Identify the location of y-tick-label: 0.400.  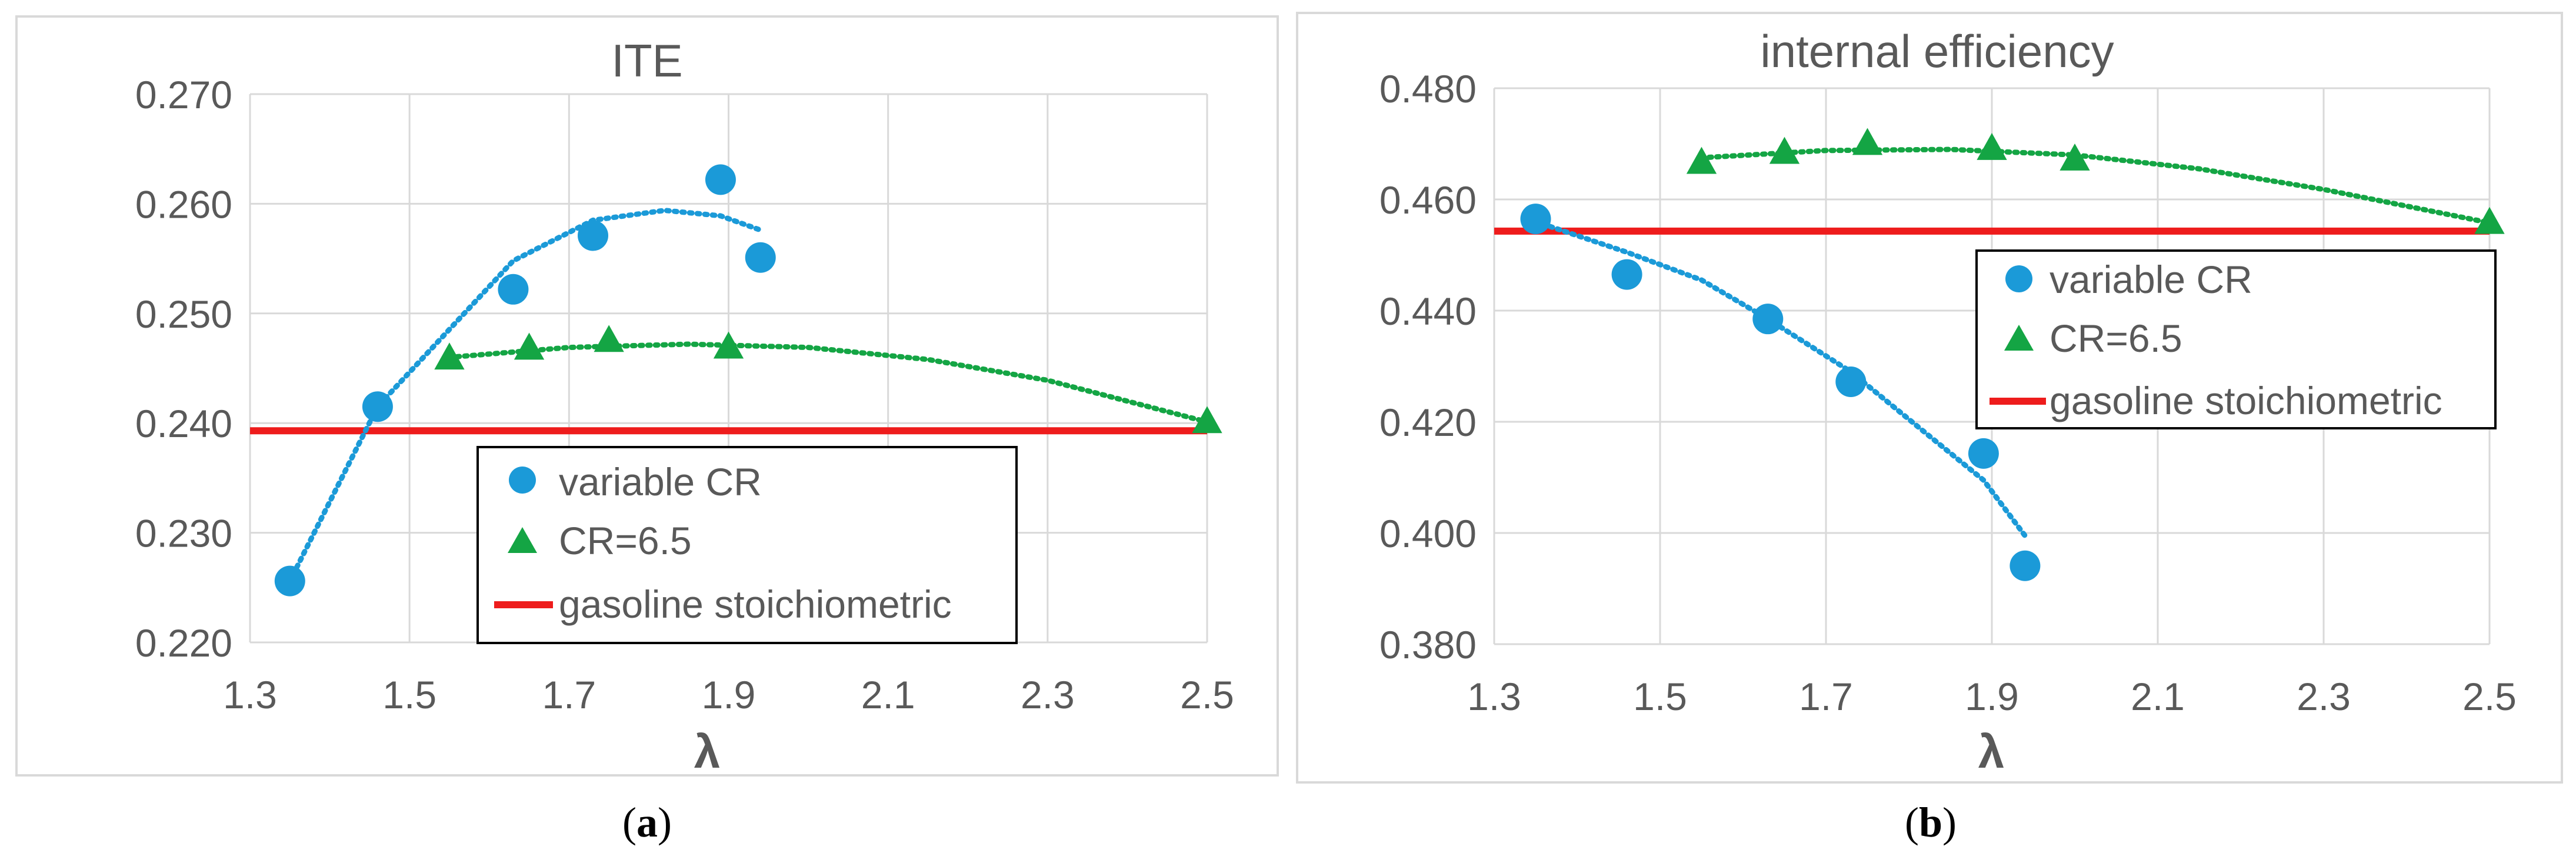
(1428, 533).